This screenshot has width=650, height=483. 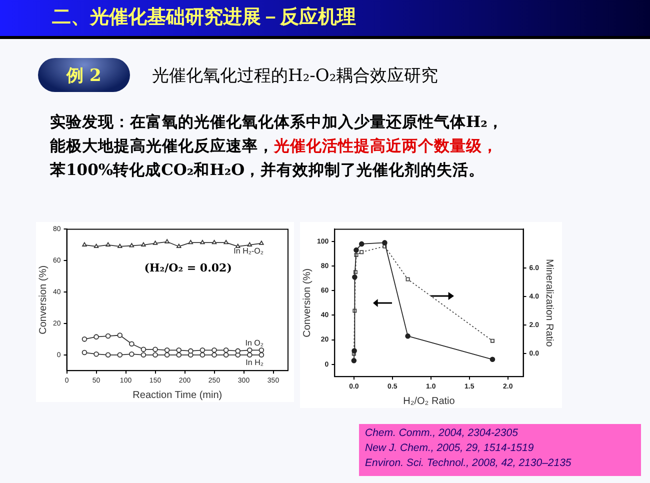 What do you see at coordinates (204, 17) in the screenshot?
I see `text: 二、光催化基础研究进展－反应机理` at bounding box center [204, 17].